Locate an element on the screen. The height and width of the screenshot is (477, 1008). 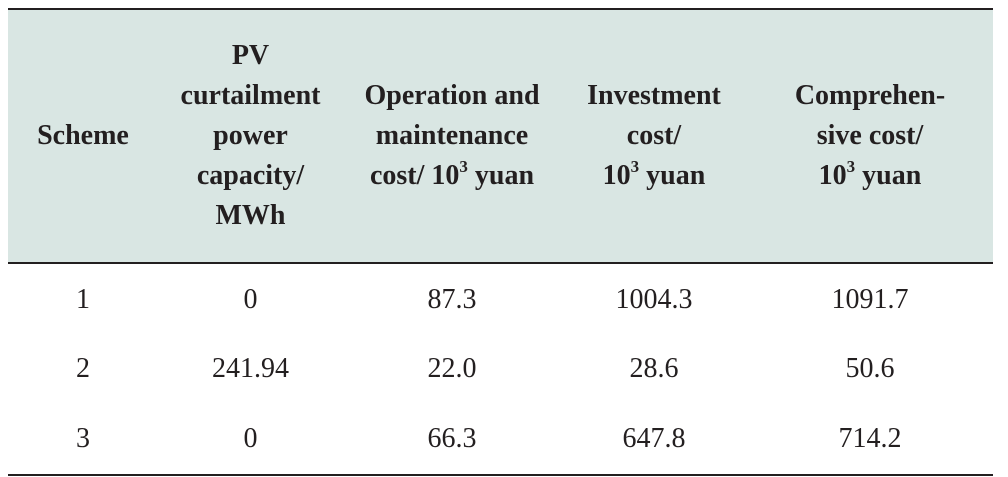
header-scheme: Scheme is located at coordinates (83, 136).